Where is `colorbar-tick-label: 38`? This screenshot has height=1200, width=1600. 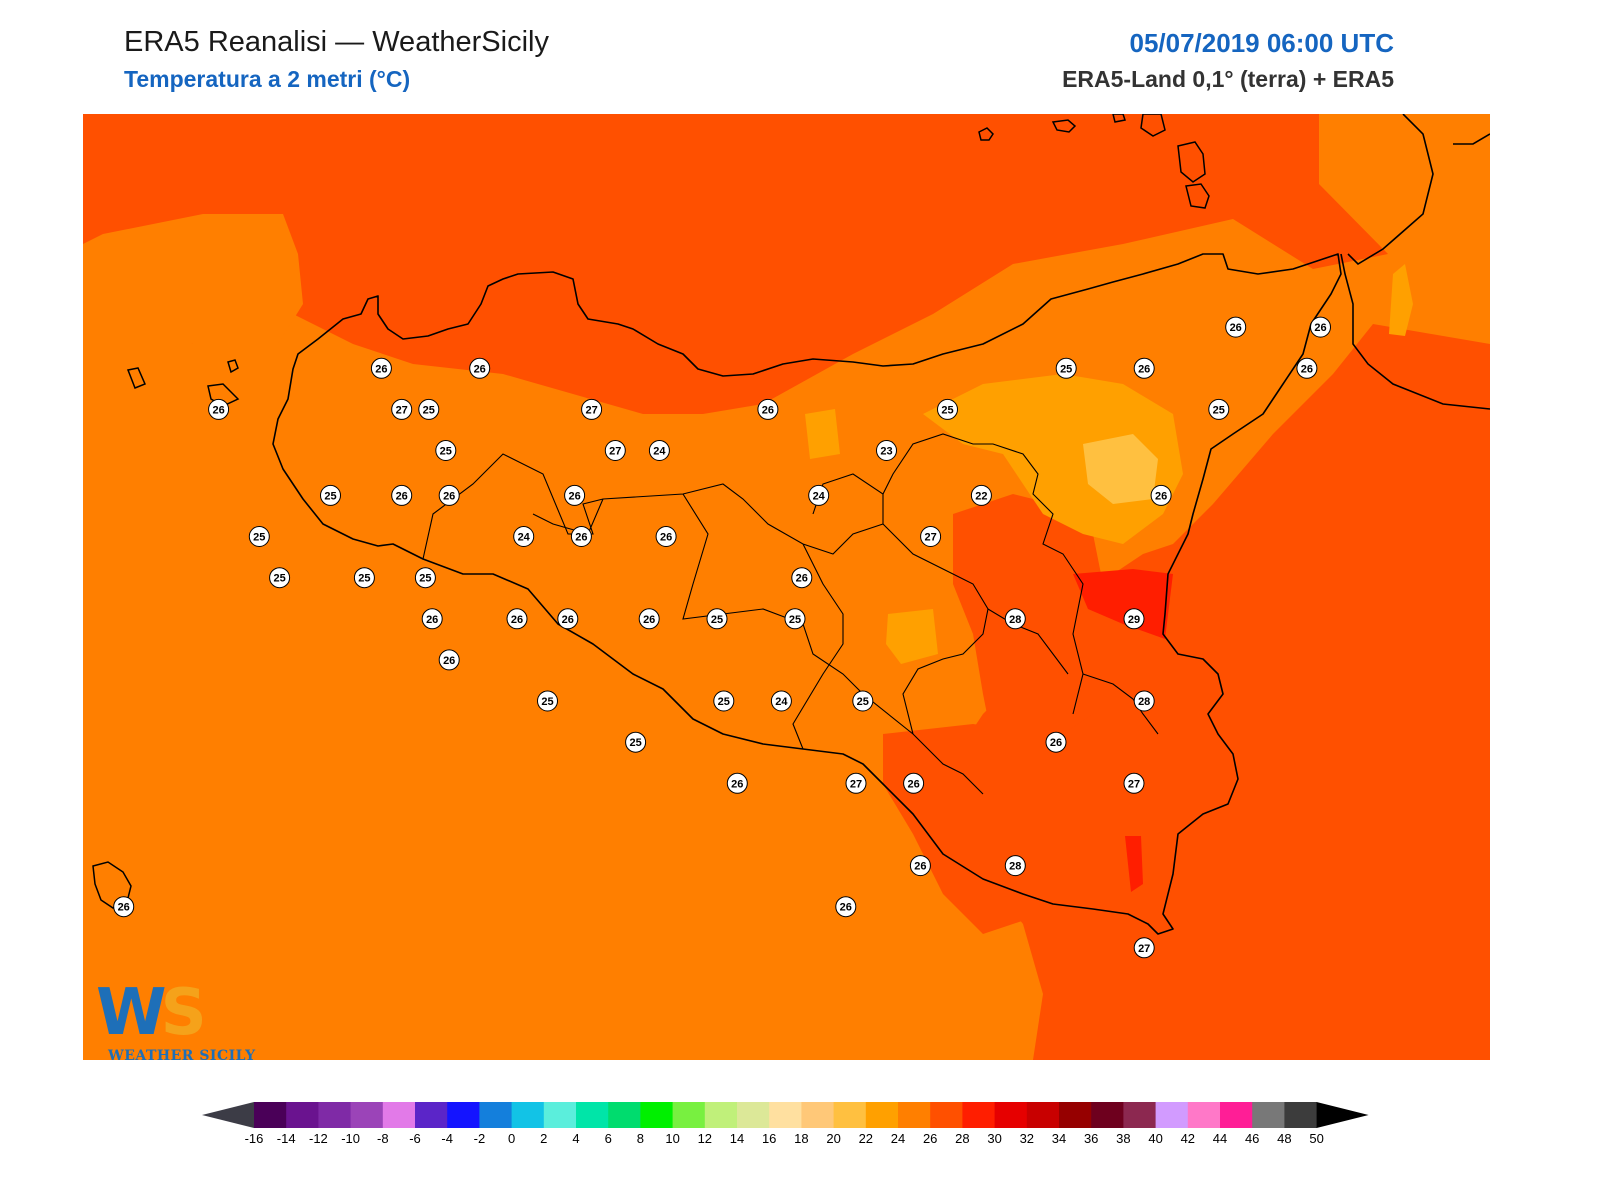 colorbar-tick-label: 38 is located at coordinates (1123, 1138).